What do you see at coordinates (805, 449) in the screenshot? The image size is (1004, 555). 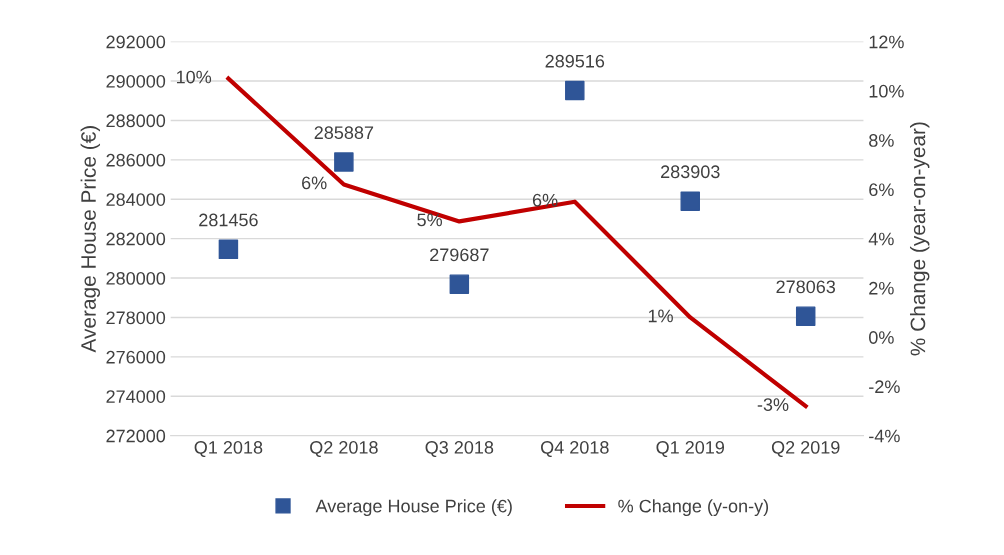 I see `x-tick-label: Q2 2019` at bounding box center [805, 449].